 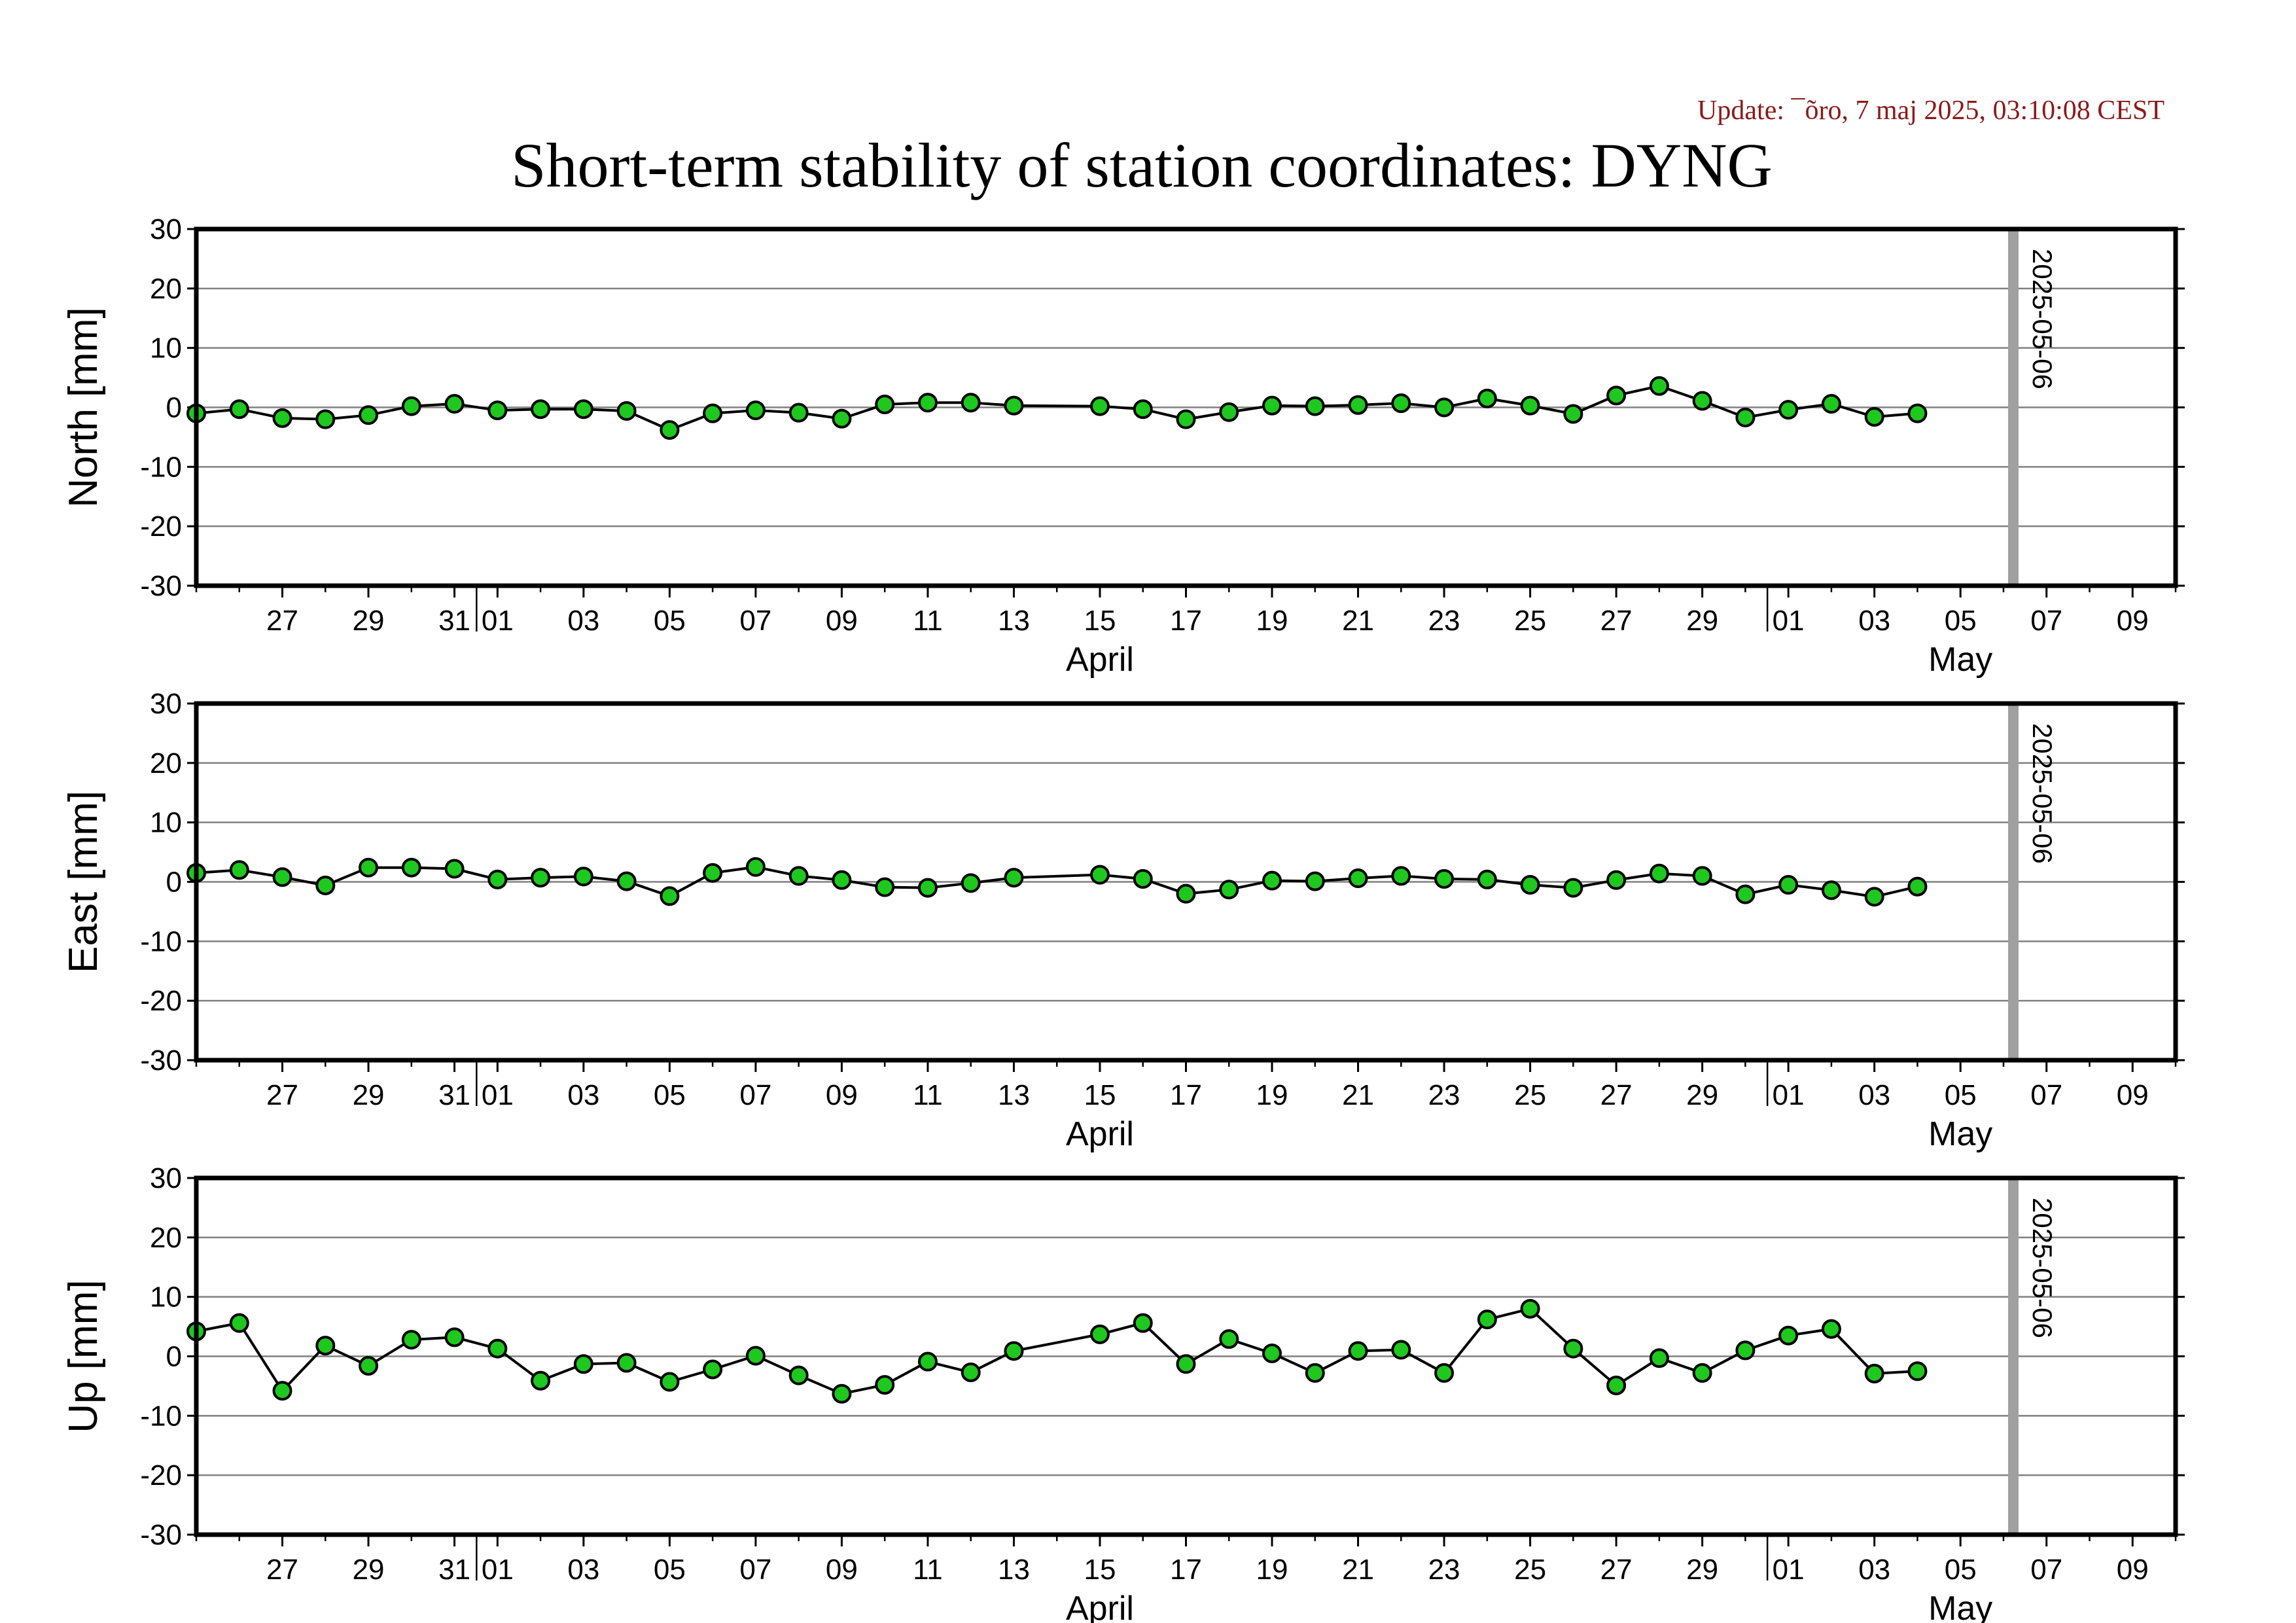 I want to click on x-tick-label: 15, so click(x=1100, y=1095).